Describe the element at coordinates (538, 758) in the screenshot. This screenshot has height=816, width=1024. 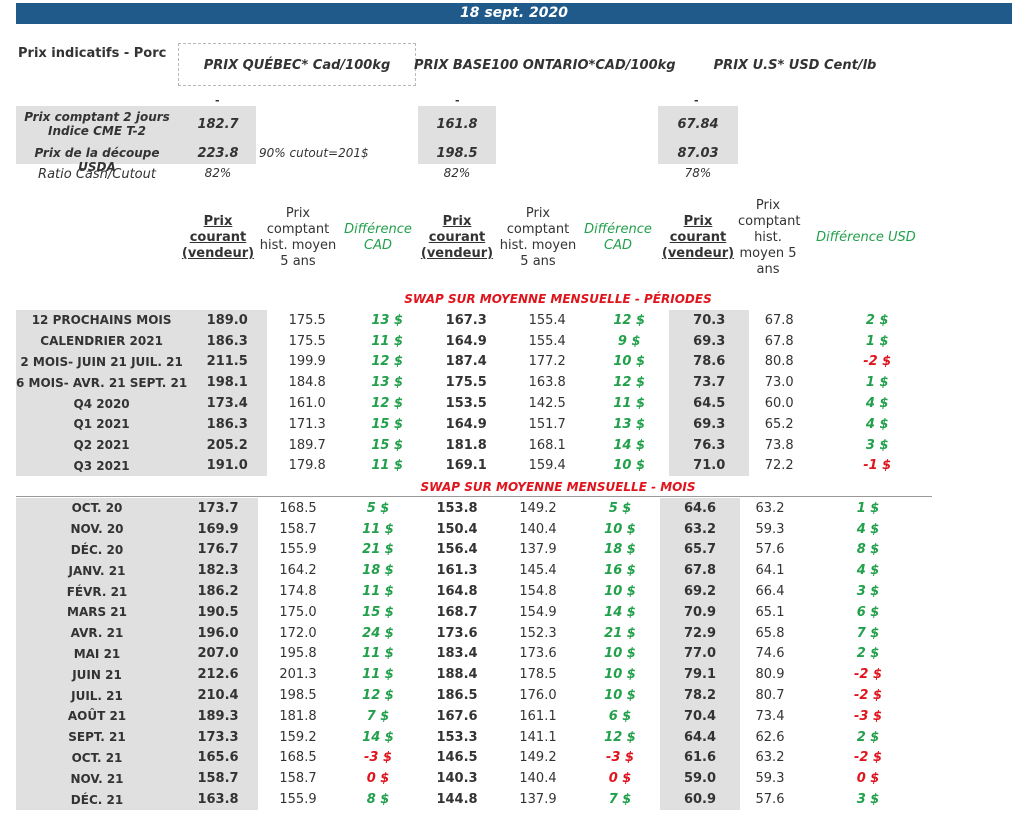
I see `ontario-hist-cell: 149.2` at that location.